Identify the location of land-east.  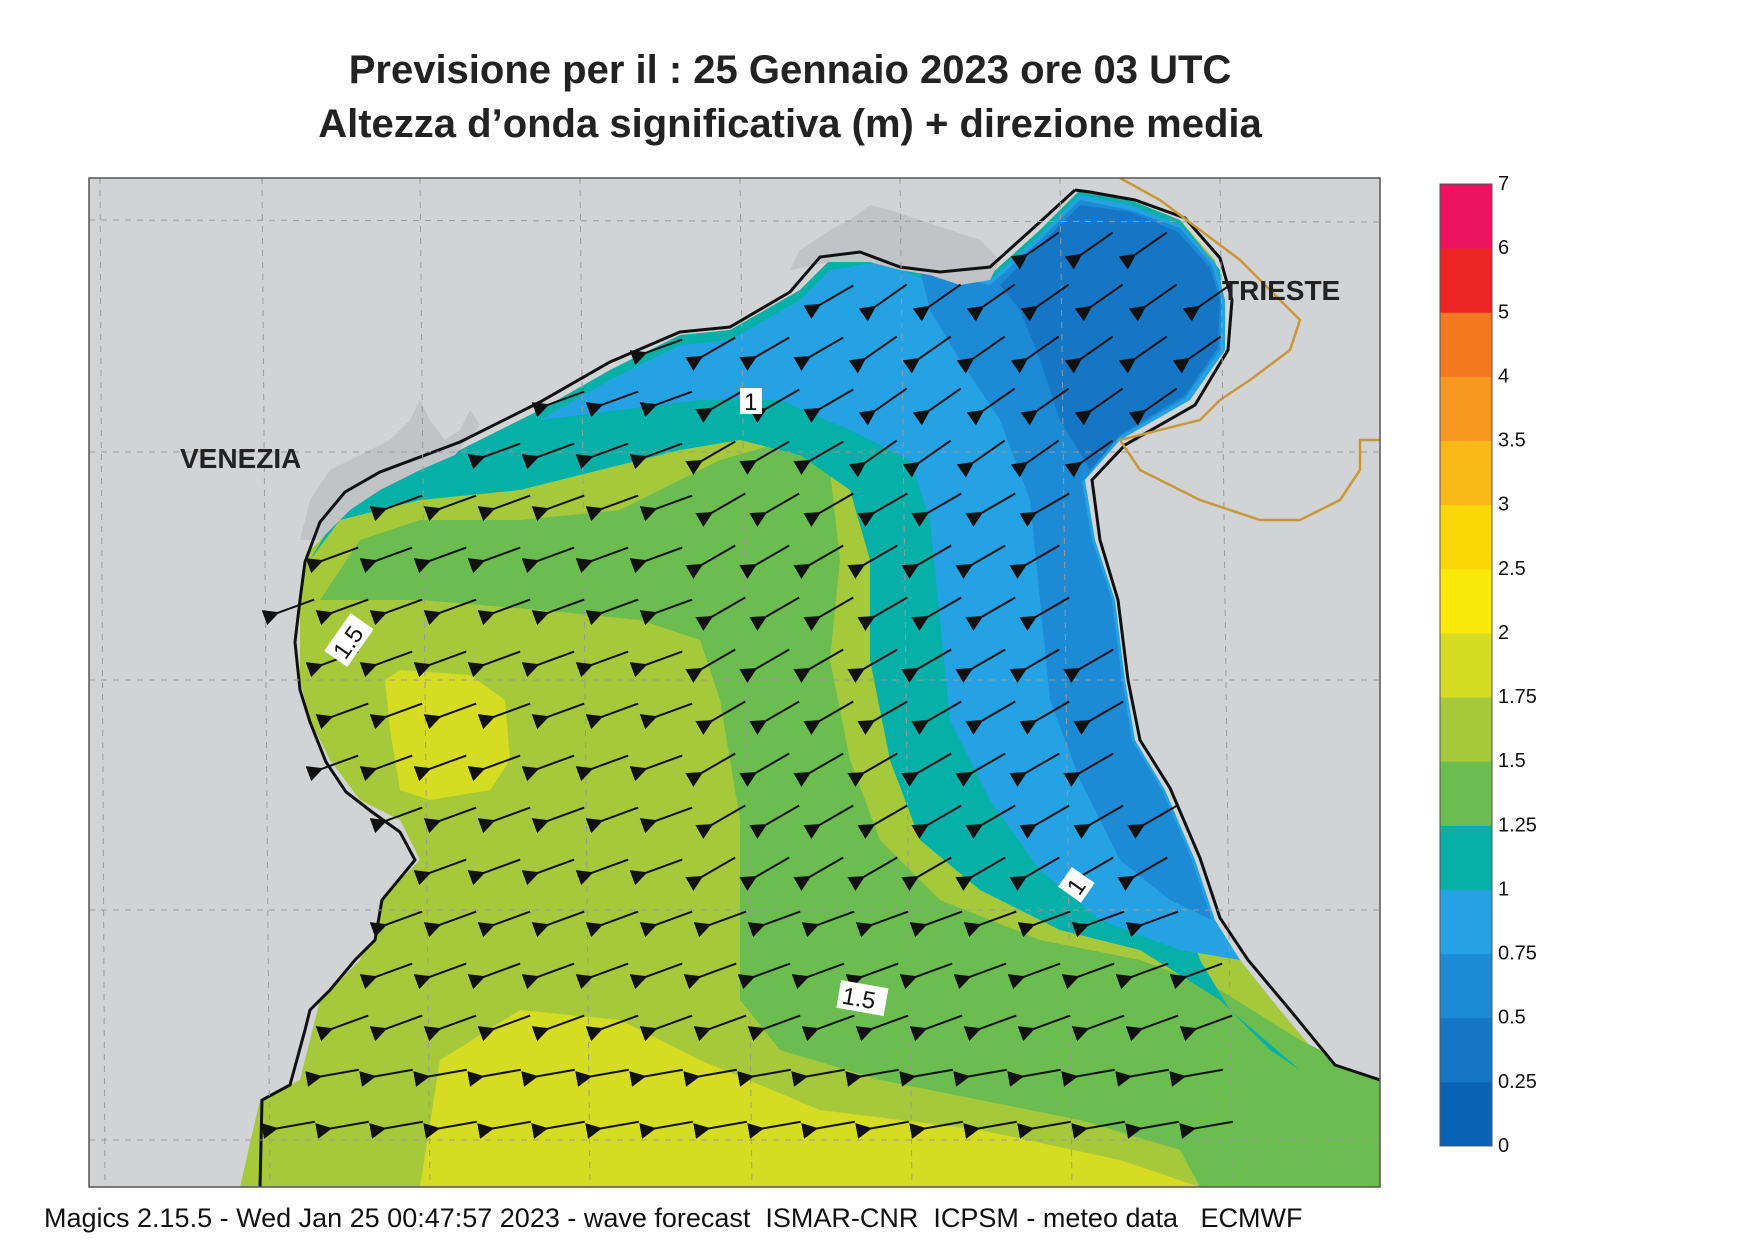
(1227, 629).